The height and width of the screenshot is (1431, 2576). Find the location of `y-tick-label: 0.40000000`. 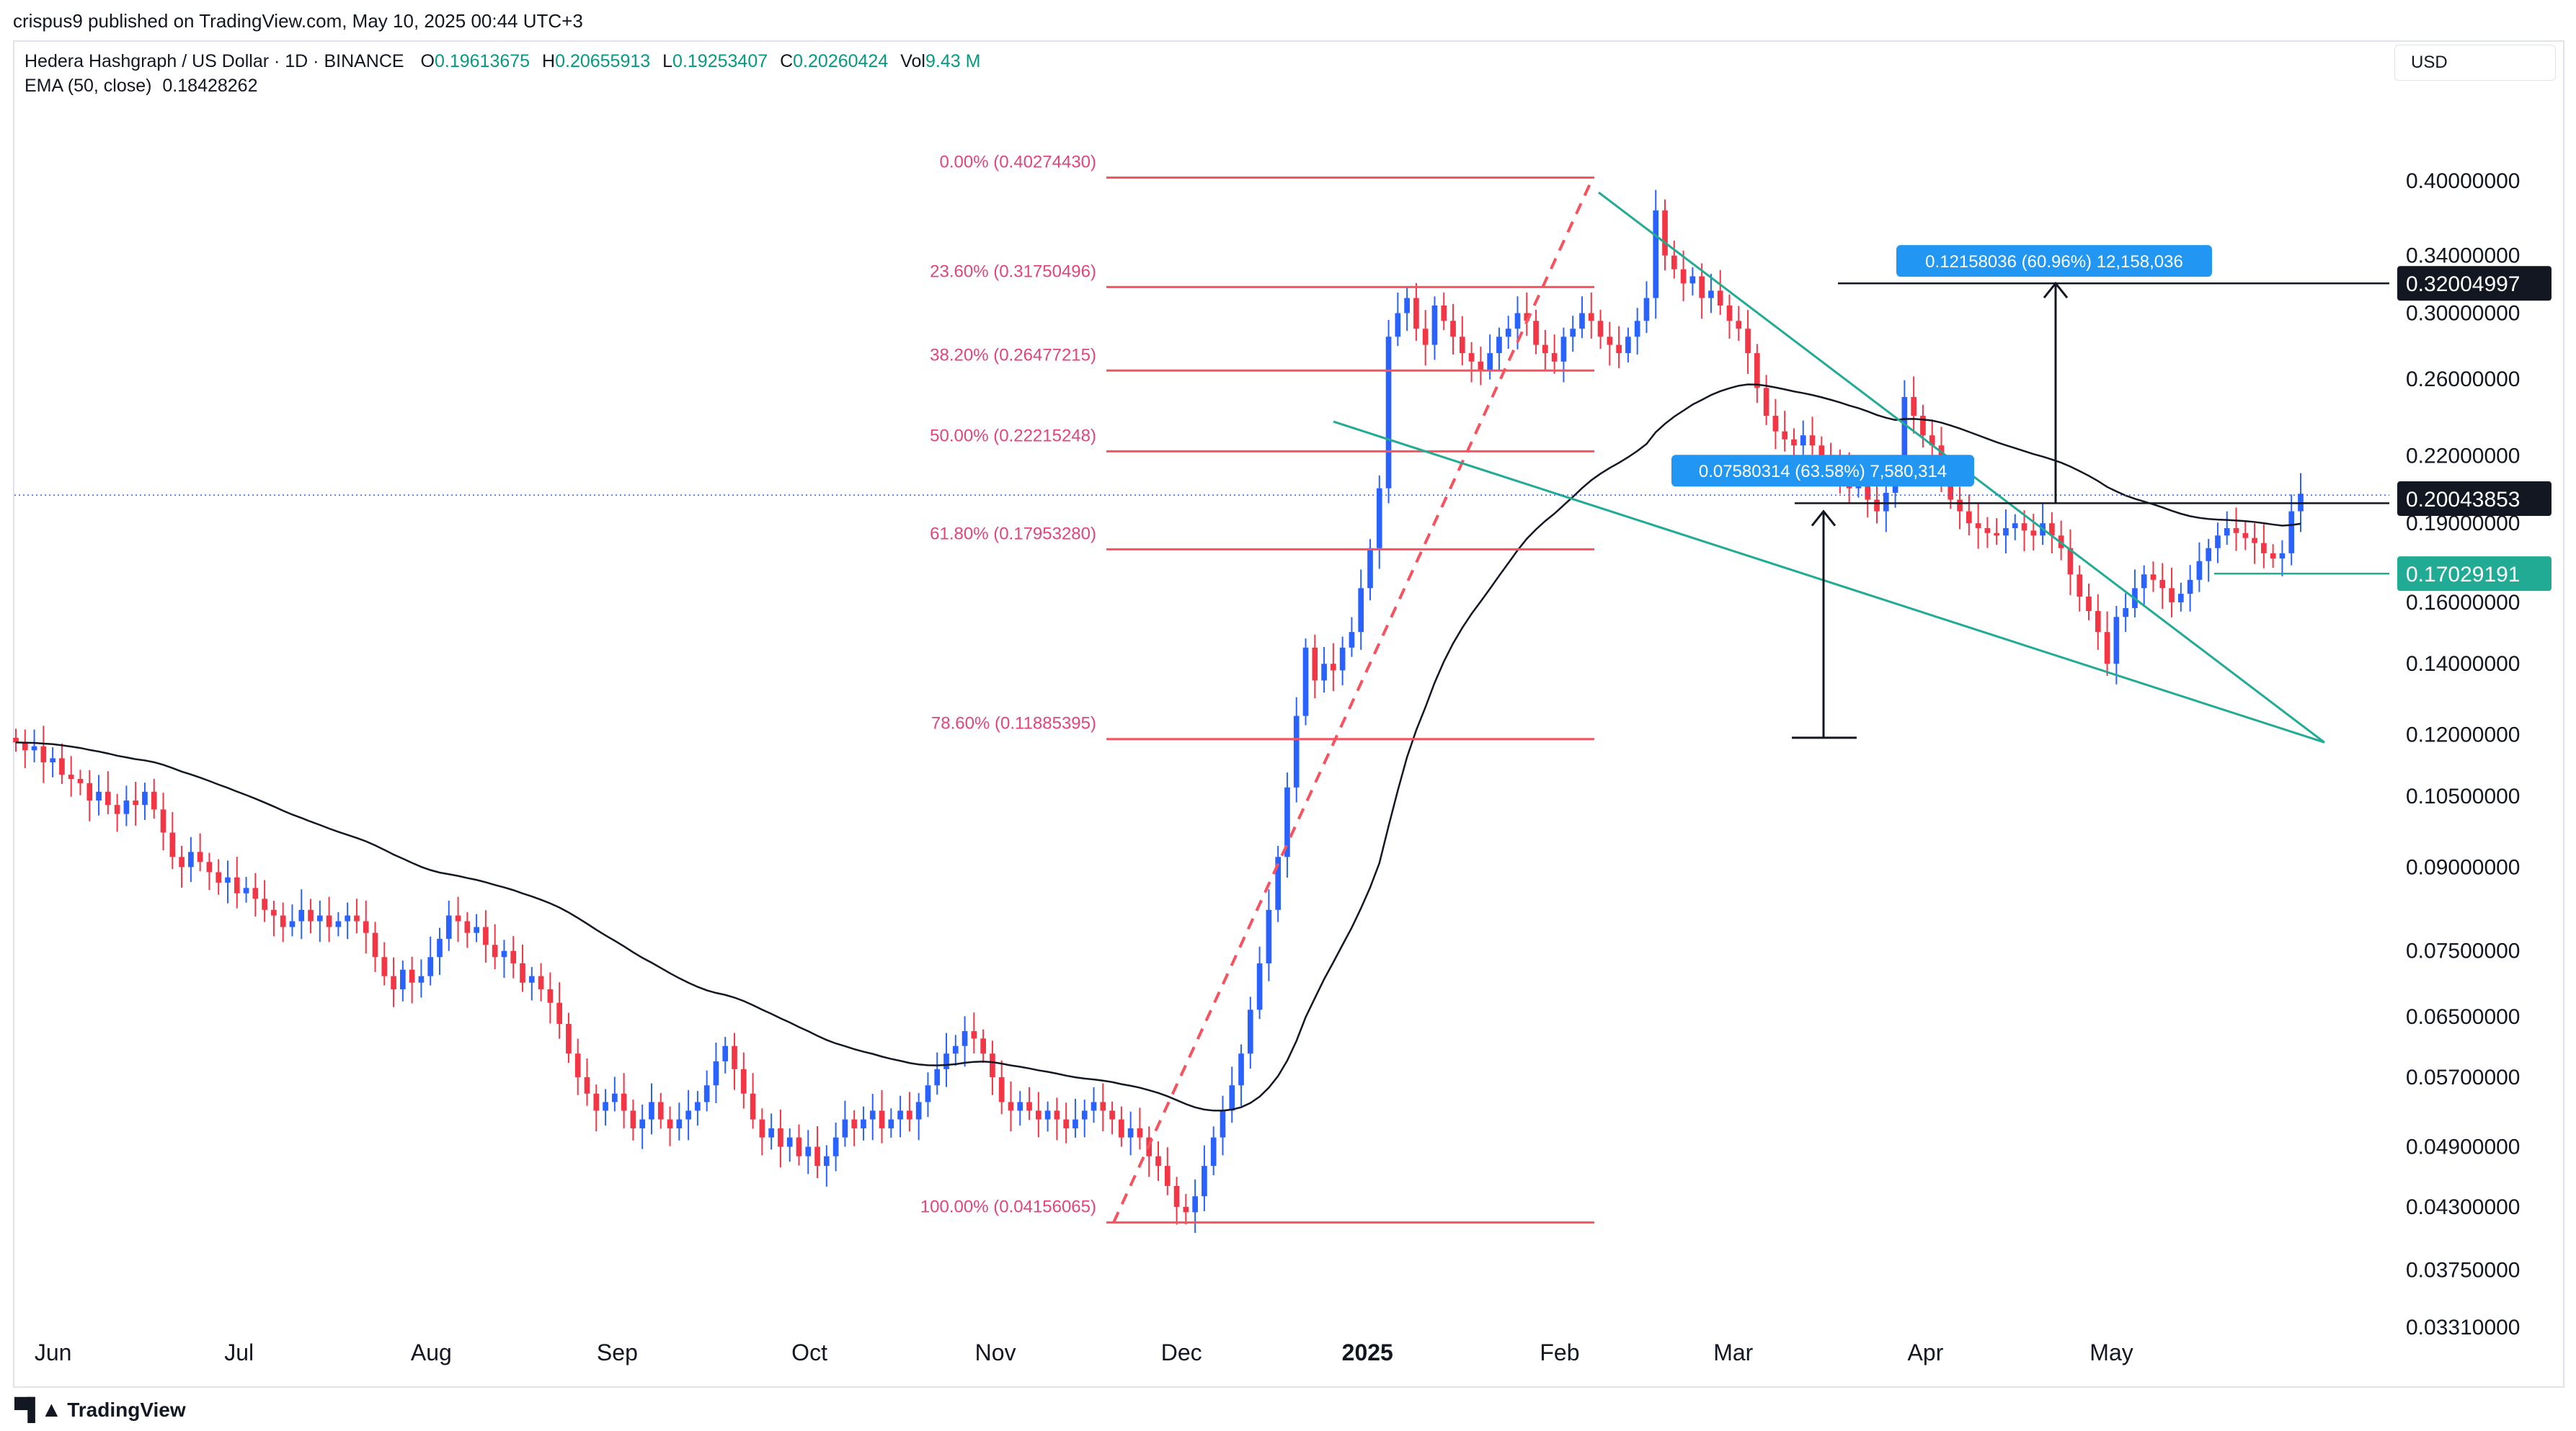

y-tick-label: 0.40000000 is located at coordinates (2463, 181).